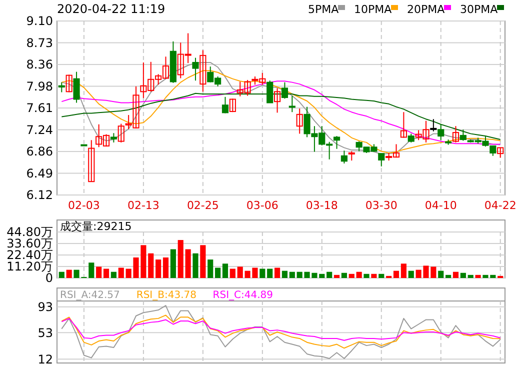  Describe the element at coordinates (373, 9) in the screenshot. I see `legend-label: 10PMA` at that location.